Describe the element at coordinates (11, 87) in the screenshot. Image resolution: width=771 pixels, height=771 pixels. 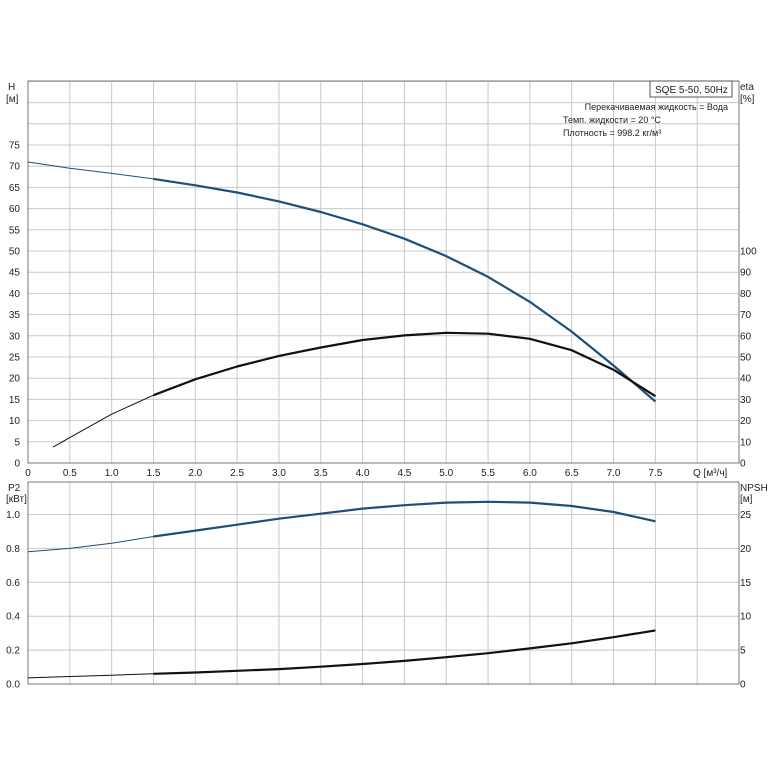
I see `y-left-axis-label: H` at that location.